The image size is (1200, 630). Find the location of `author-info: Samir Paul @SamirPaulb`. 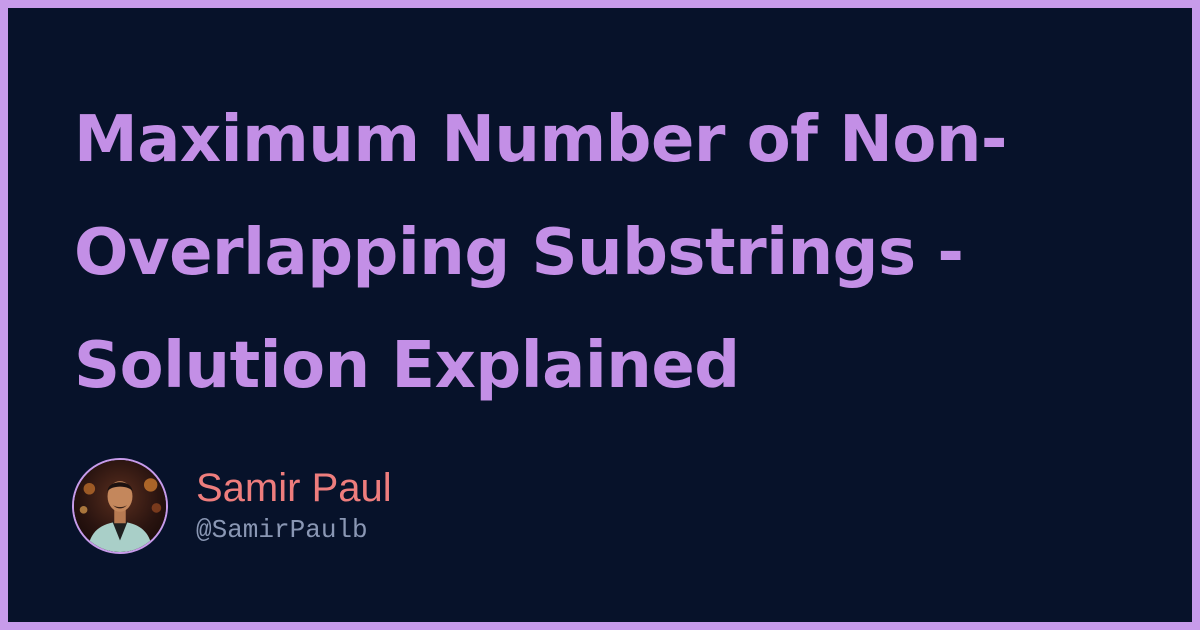

author-info: Samir Paul @SamirPaulb is located at coordinates (294, 506).